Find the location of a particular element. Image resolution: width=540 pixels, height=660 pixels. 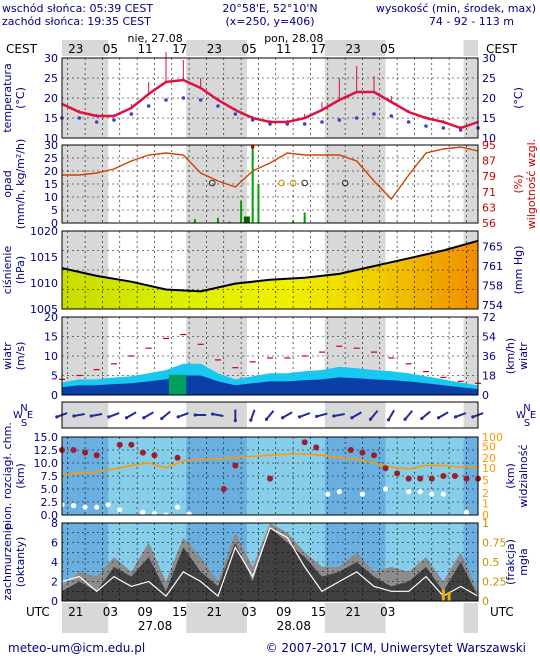

compass-s: S is located at coordinates (24, 423).